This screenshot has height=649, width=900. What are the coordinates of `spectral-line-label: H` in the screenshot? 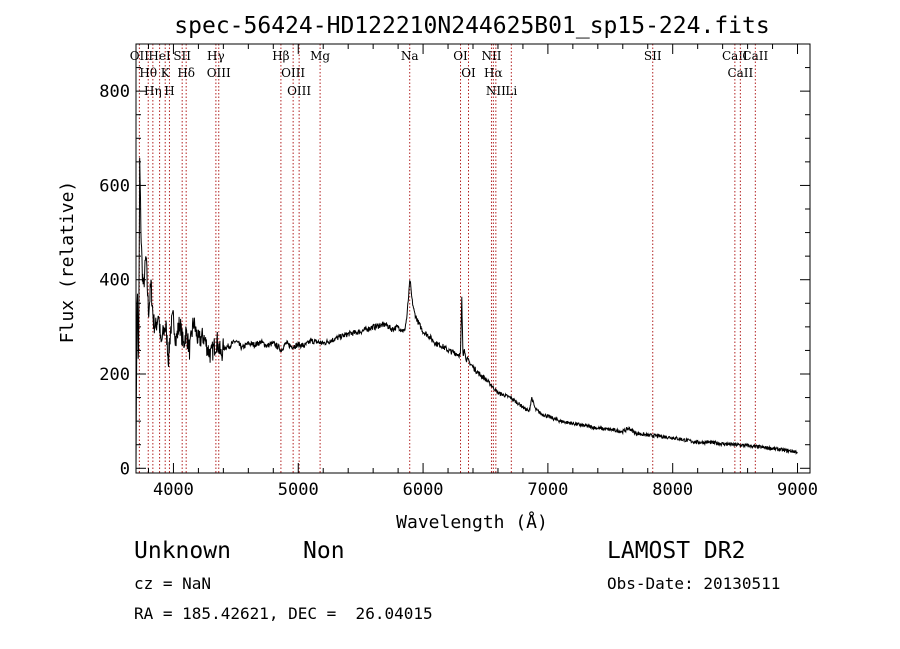 It's located at (169, 91).